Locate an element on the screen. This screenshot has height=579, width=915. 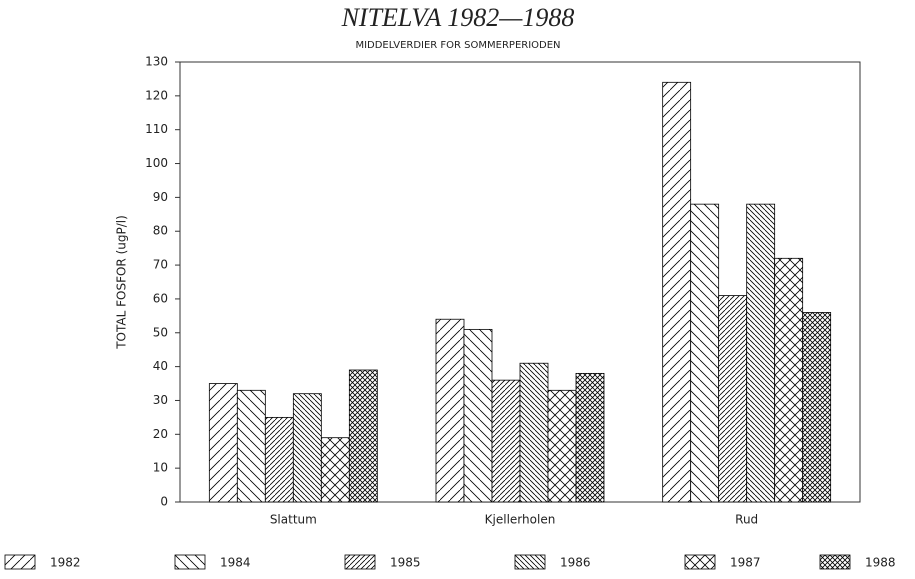
y-tick-label: 20 is located at coordinates (160, 434).